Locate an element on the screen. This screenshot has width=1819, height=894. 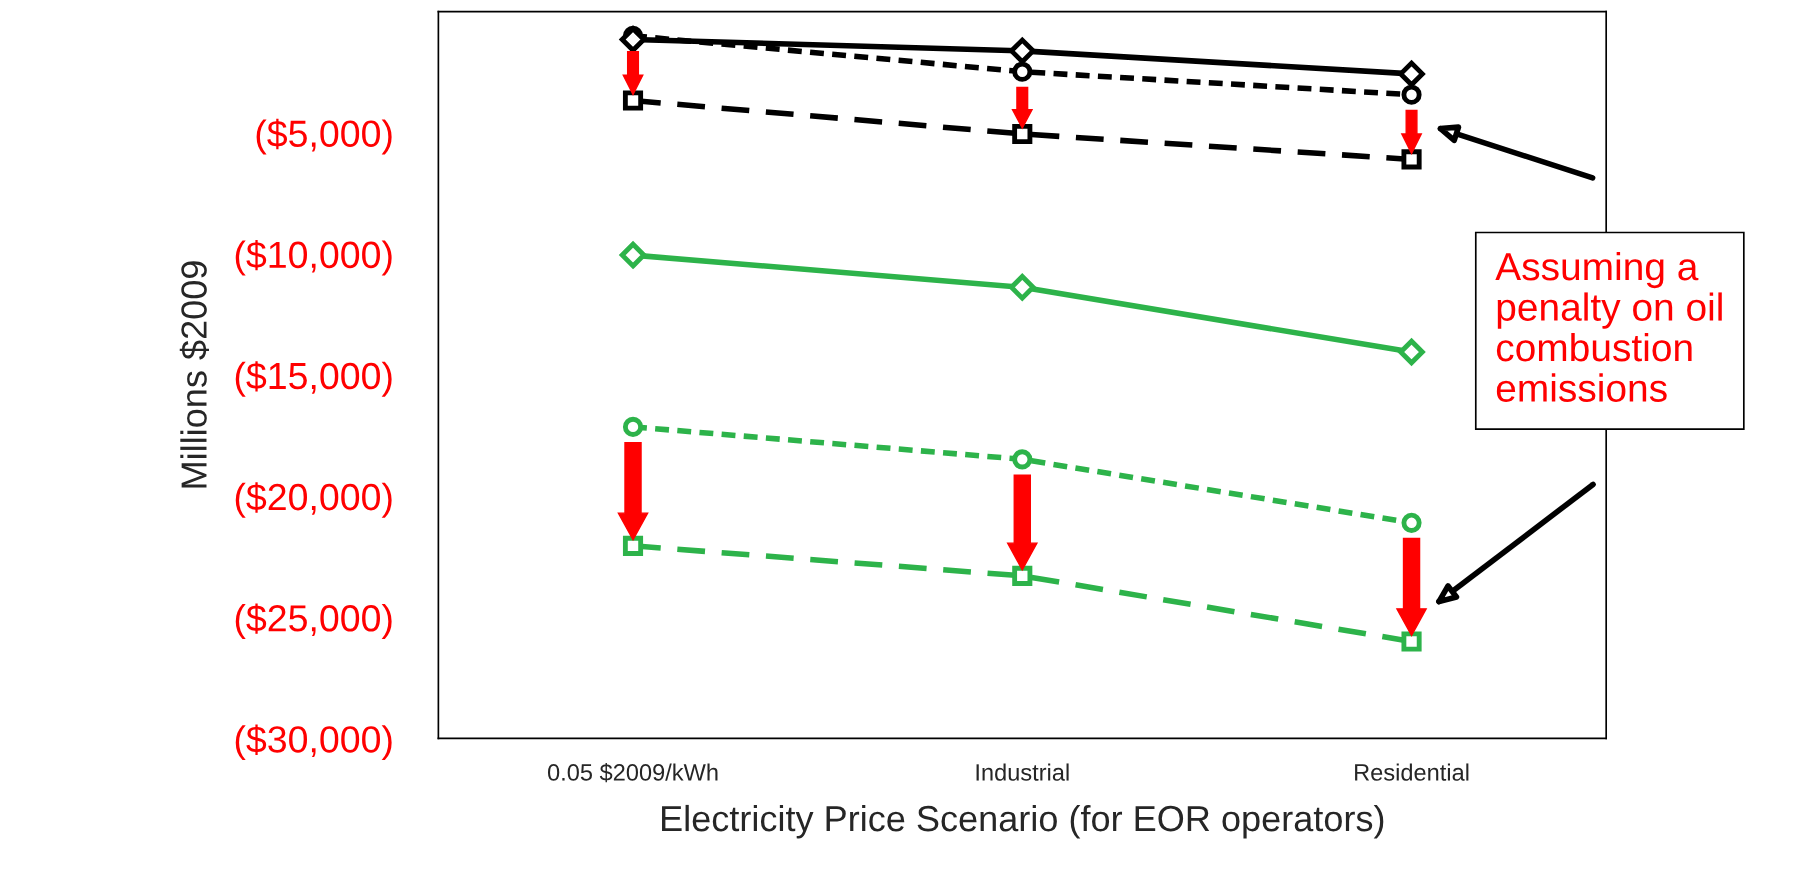
y-tick-label: ($25,000) is located at coordinates (313, 621).